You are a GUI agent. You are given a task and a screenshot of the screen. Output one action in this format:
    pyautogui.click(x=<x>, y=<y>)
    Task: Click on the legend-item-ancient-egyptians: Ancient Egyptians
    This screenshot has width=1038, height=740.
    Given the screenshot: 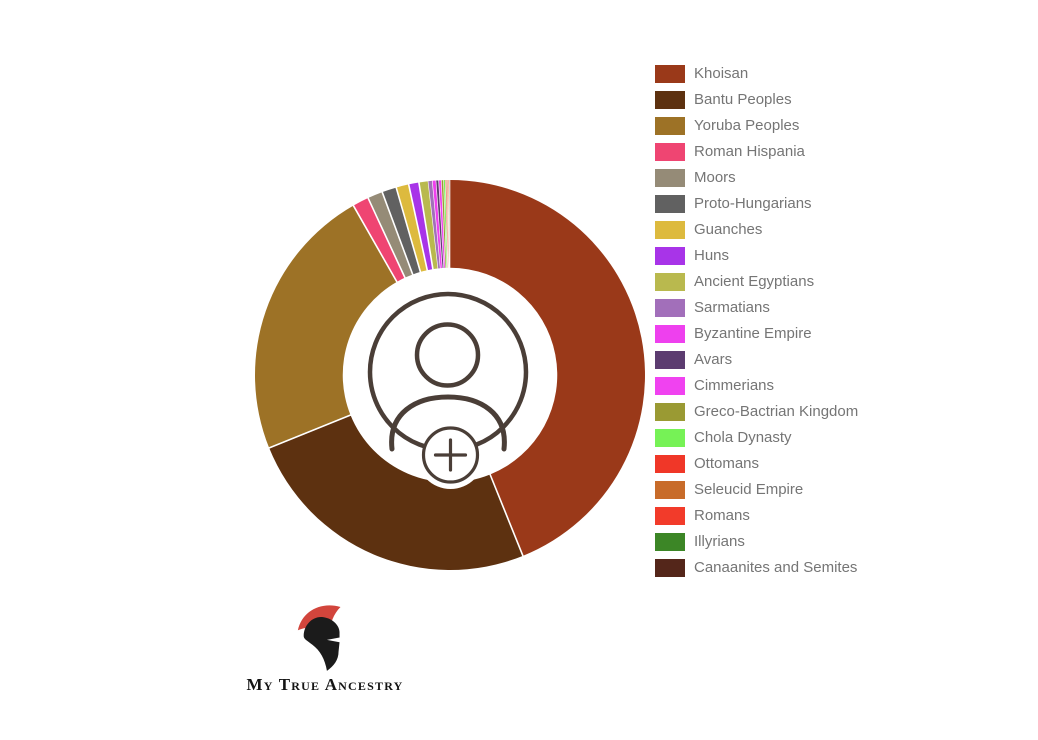 What is the action you would take?
    pyautogui.click(x=756, y=282)
    